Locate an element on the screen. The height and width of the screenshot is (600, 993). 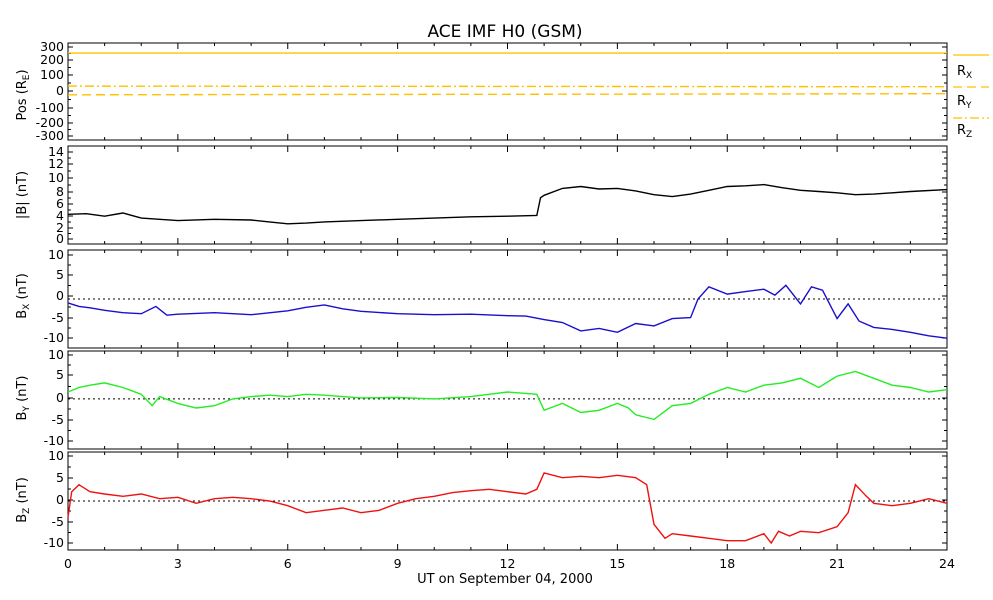
y-tick-label: 100 is located at coordinates (52, 74).